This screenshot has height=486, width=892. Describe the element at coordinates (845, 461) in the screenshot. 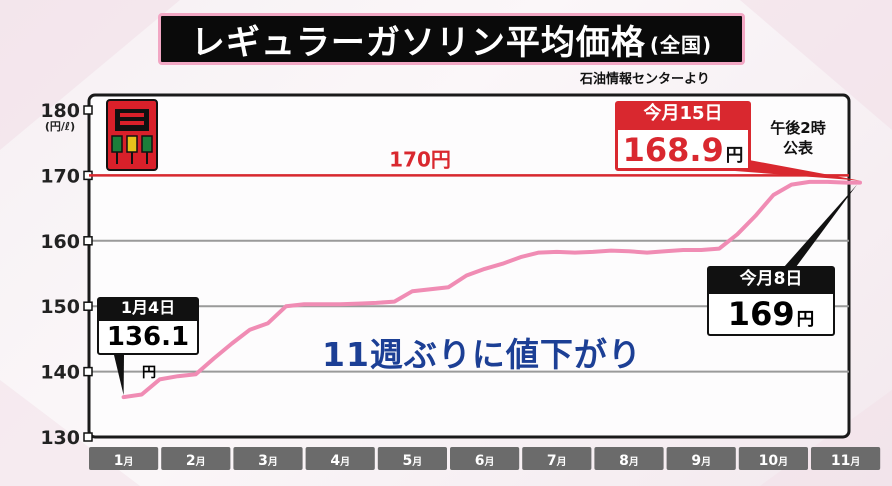

I see `x-tick-label-11: 11月` at that location.